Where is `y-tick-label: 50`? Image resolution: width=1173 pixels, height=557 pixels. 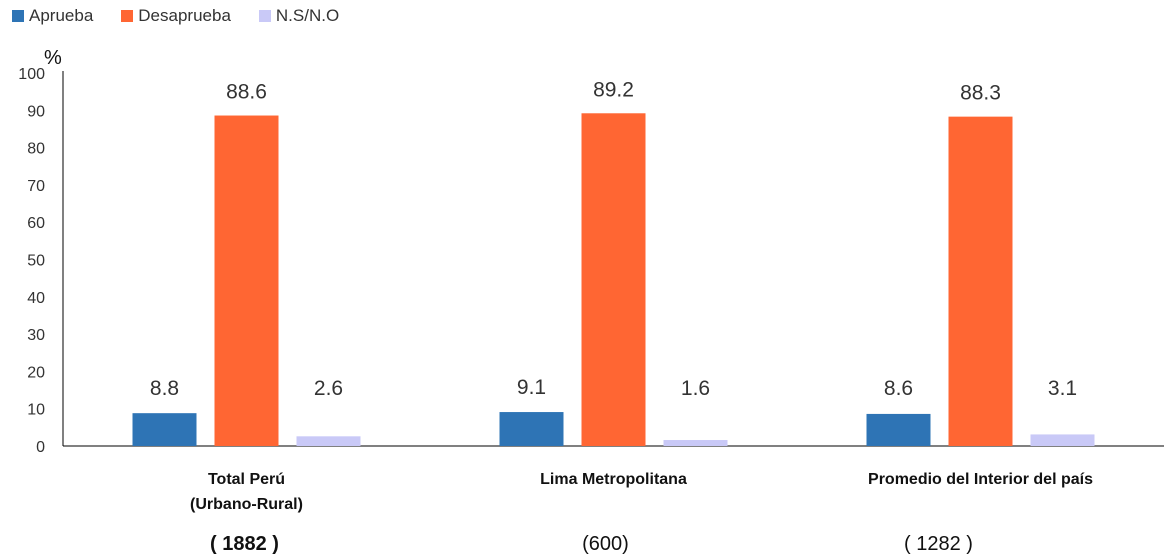 y-tick-label: 50 is located at coordinates (36, 261).